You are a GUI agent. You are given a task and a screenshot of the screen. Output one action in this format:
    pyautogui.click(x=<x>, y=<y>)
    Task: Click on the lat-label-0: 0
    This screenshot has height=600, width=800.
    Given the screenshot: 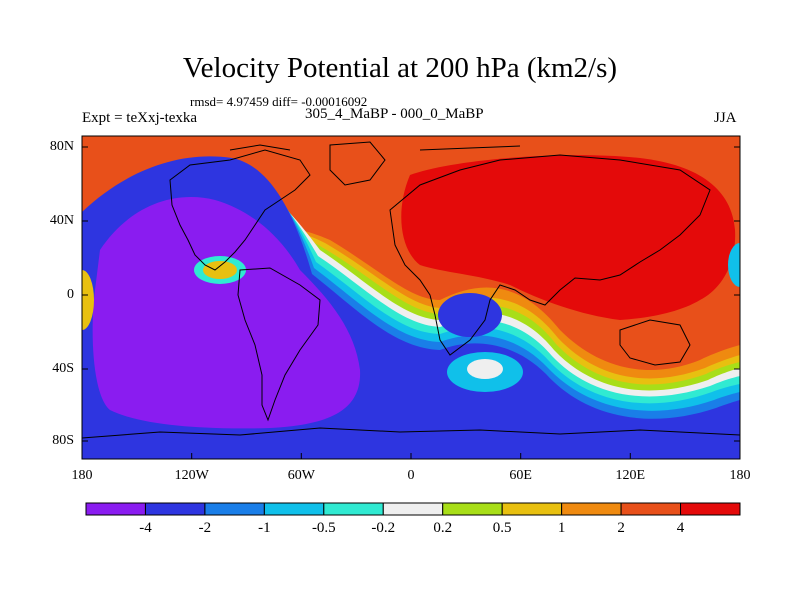 What is the action you would take?
    pyautogui.click(x=70, y=294)
    